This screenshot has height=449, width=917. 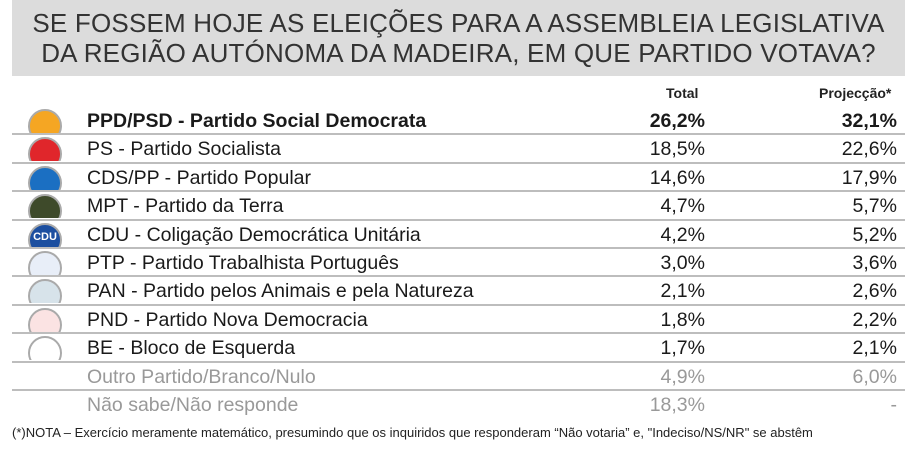 What do you see at coordinates (191, 348) in the screenshot?
I see `party-name: BE - Bloco de Esquerda` at bounding box center [191, 348].